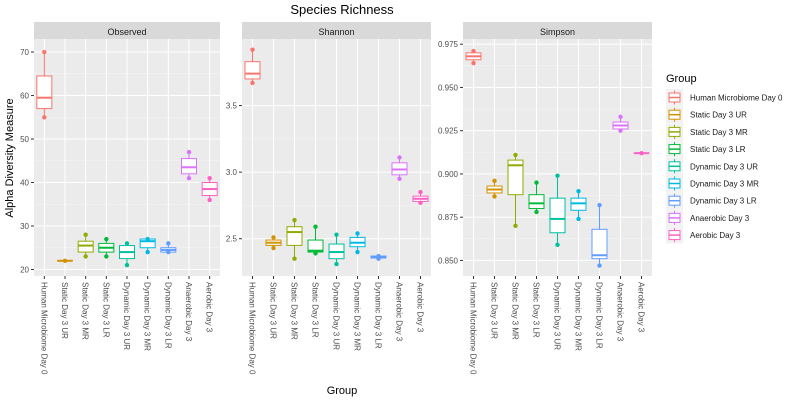 The height and width of the screenshot is (400, 800). Describe the element at coordinates (715, 235) in the screenshot. I see `legend-label: Aerobic Day 3` at that location.